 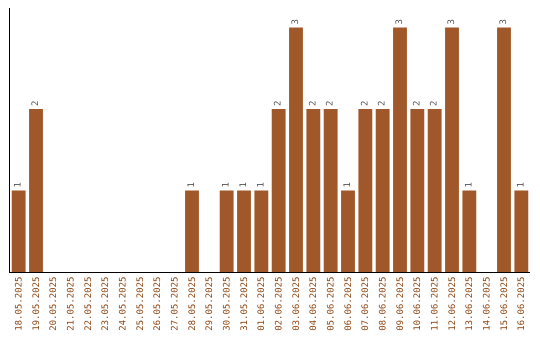 What do you see at coordinates (435, 303) in the screenshot?
I see `x-tick-label: 11.06.2025` at bounding box center [435, 303].